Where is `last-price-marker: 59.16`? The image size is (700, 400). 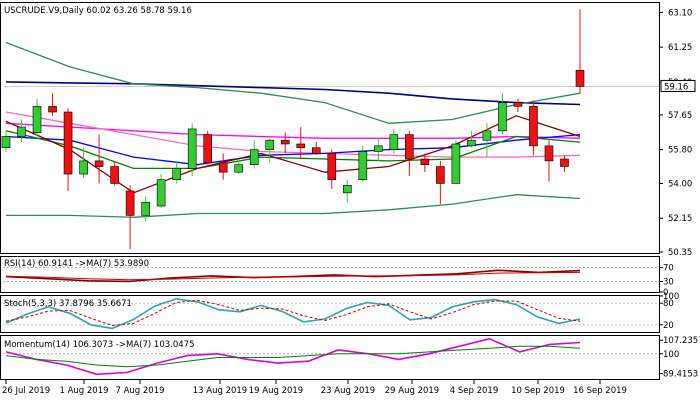
last-price-marker: 59.16 is located at coordinates (678, 85).